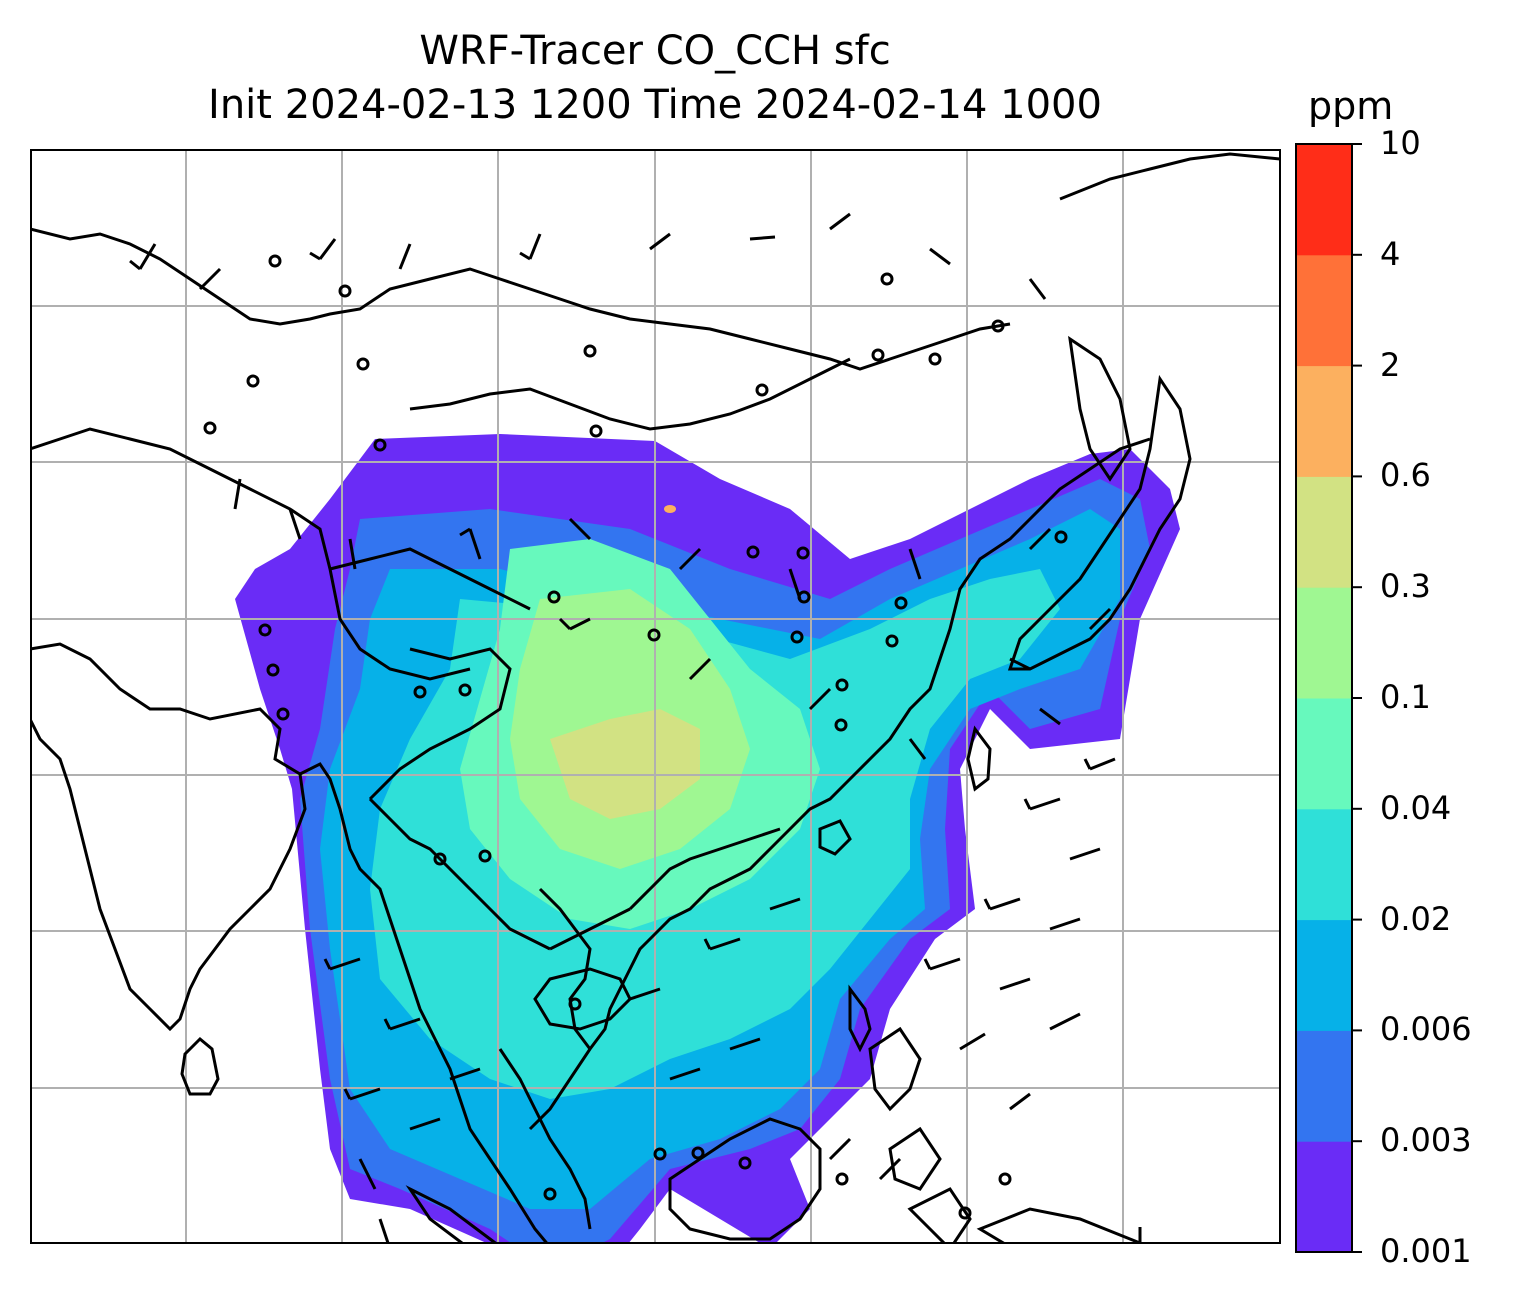 This screenshot has width=1528, height=1306. What do you see at coordinates (1416, 807) in the screenshot?
I see `colorbar-tick-label: 0.04` at bounding box center [1416, 807].